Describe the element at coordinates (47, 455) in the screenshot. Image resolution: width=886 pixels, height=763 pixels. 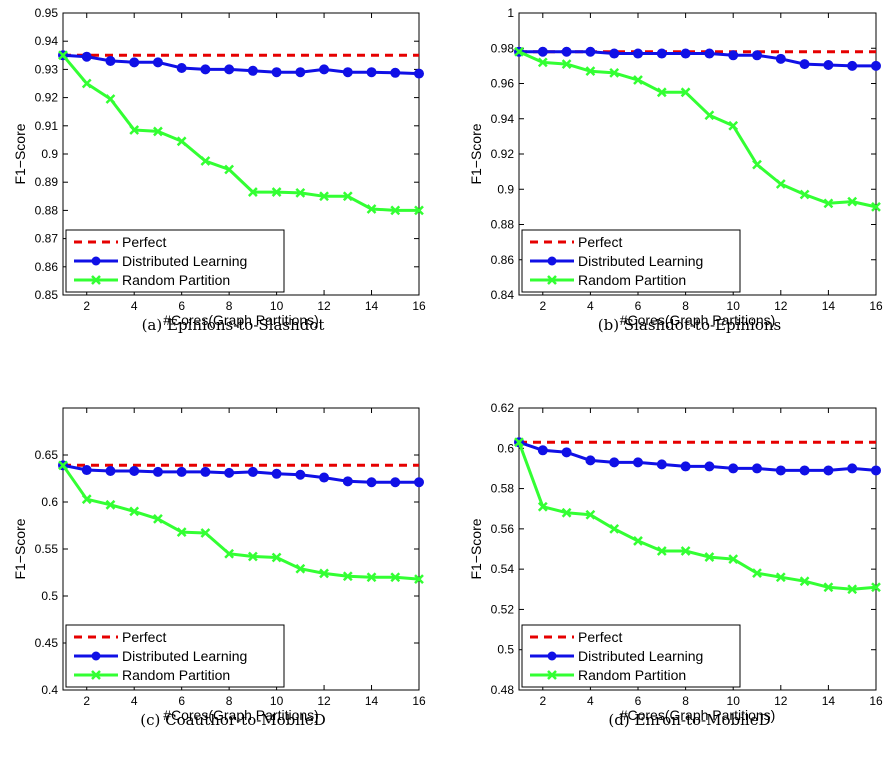
I see `y-tick-label: 0.65` at that location.